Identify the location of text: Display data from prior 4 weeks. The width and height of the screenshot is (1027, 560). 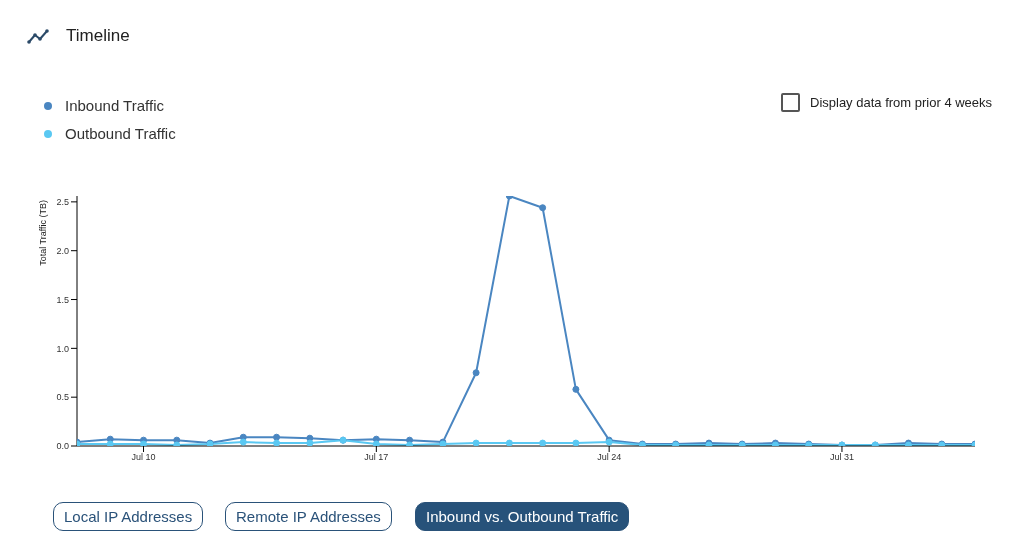
(901, 102).